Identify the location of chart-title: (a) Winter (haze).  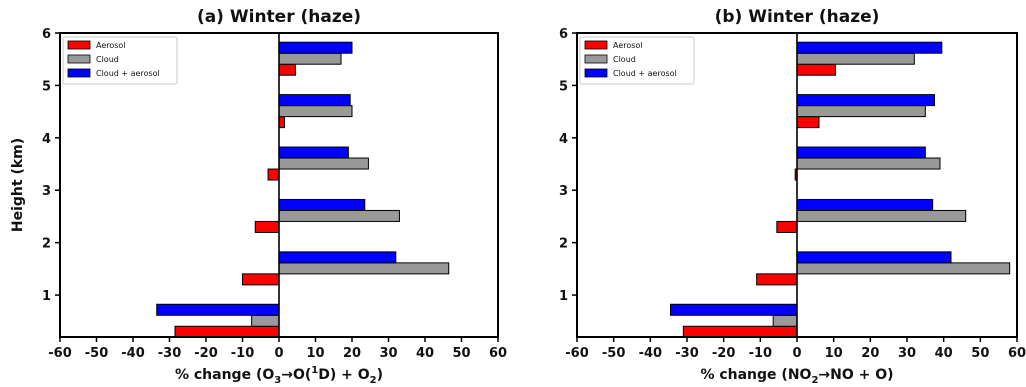
(279, 17).